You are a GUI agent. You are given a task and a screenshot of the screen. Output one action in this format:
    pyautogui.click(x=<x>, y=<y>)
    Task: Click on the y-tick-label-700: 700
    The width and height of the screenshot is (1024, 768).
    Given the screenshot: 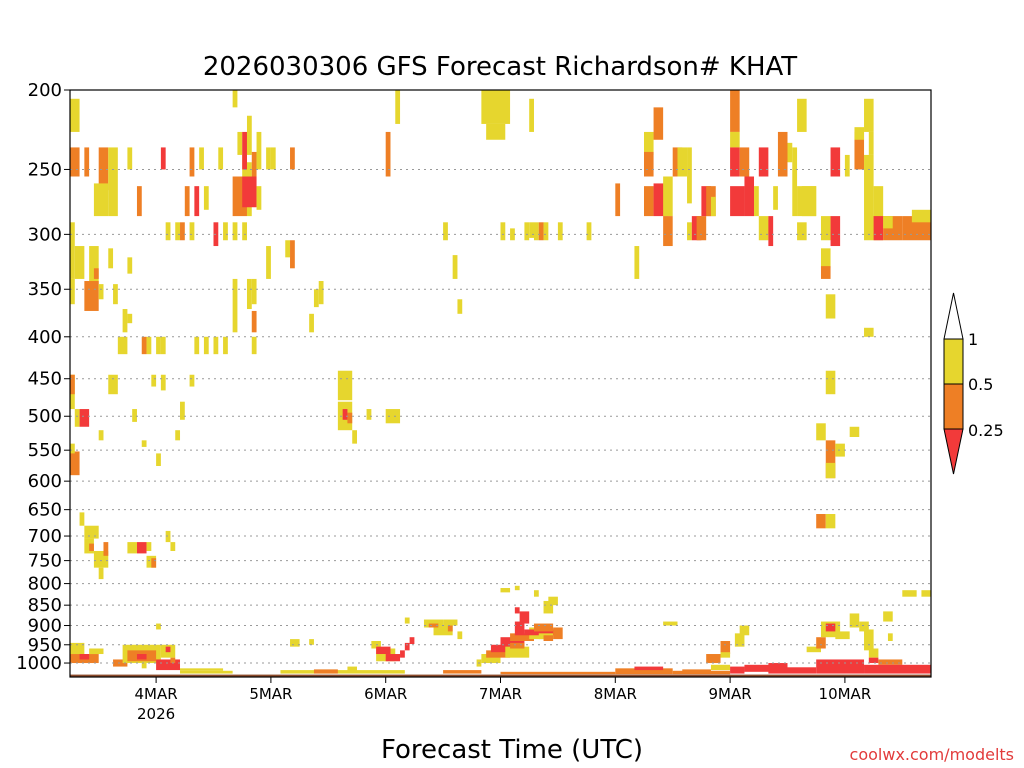 What is the action you would take?
    pyautogui.click(x=45, y=536)
    